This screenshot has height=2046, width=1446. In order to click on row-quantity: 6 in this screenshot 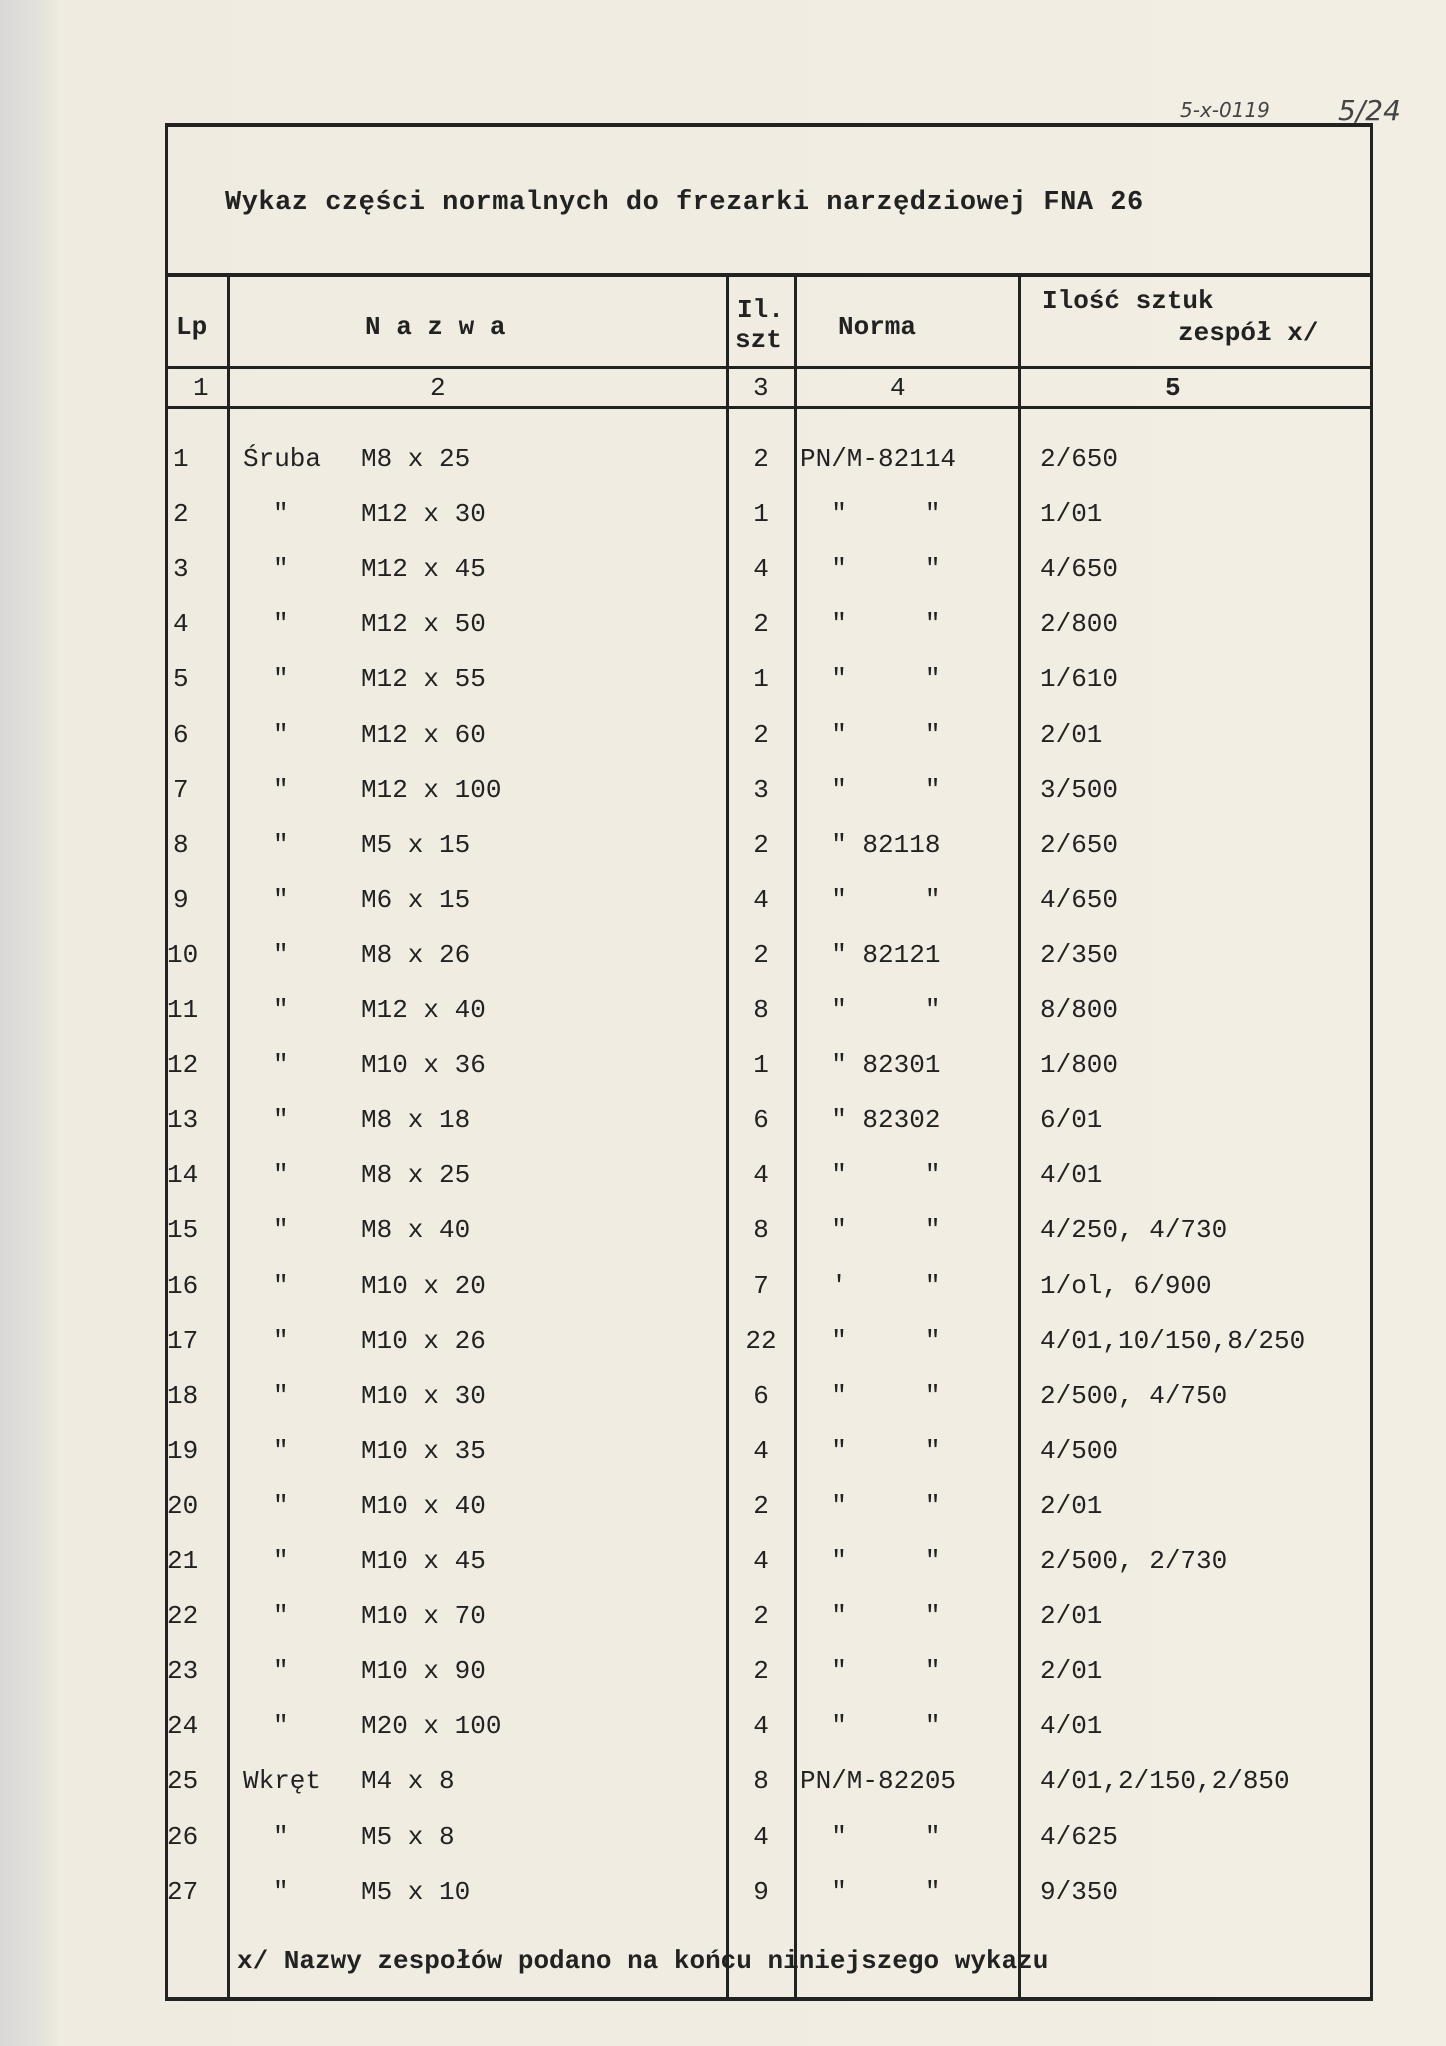, I will do `click(761, 1395)`.